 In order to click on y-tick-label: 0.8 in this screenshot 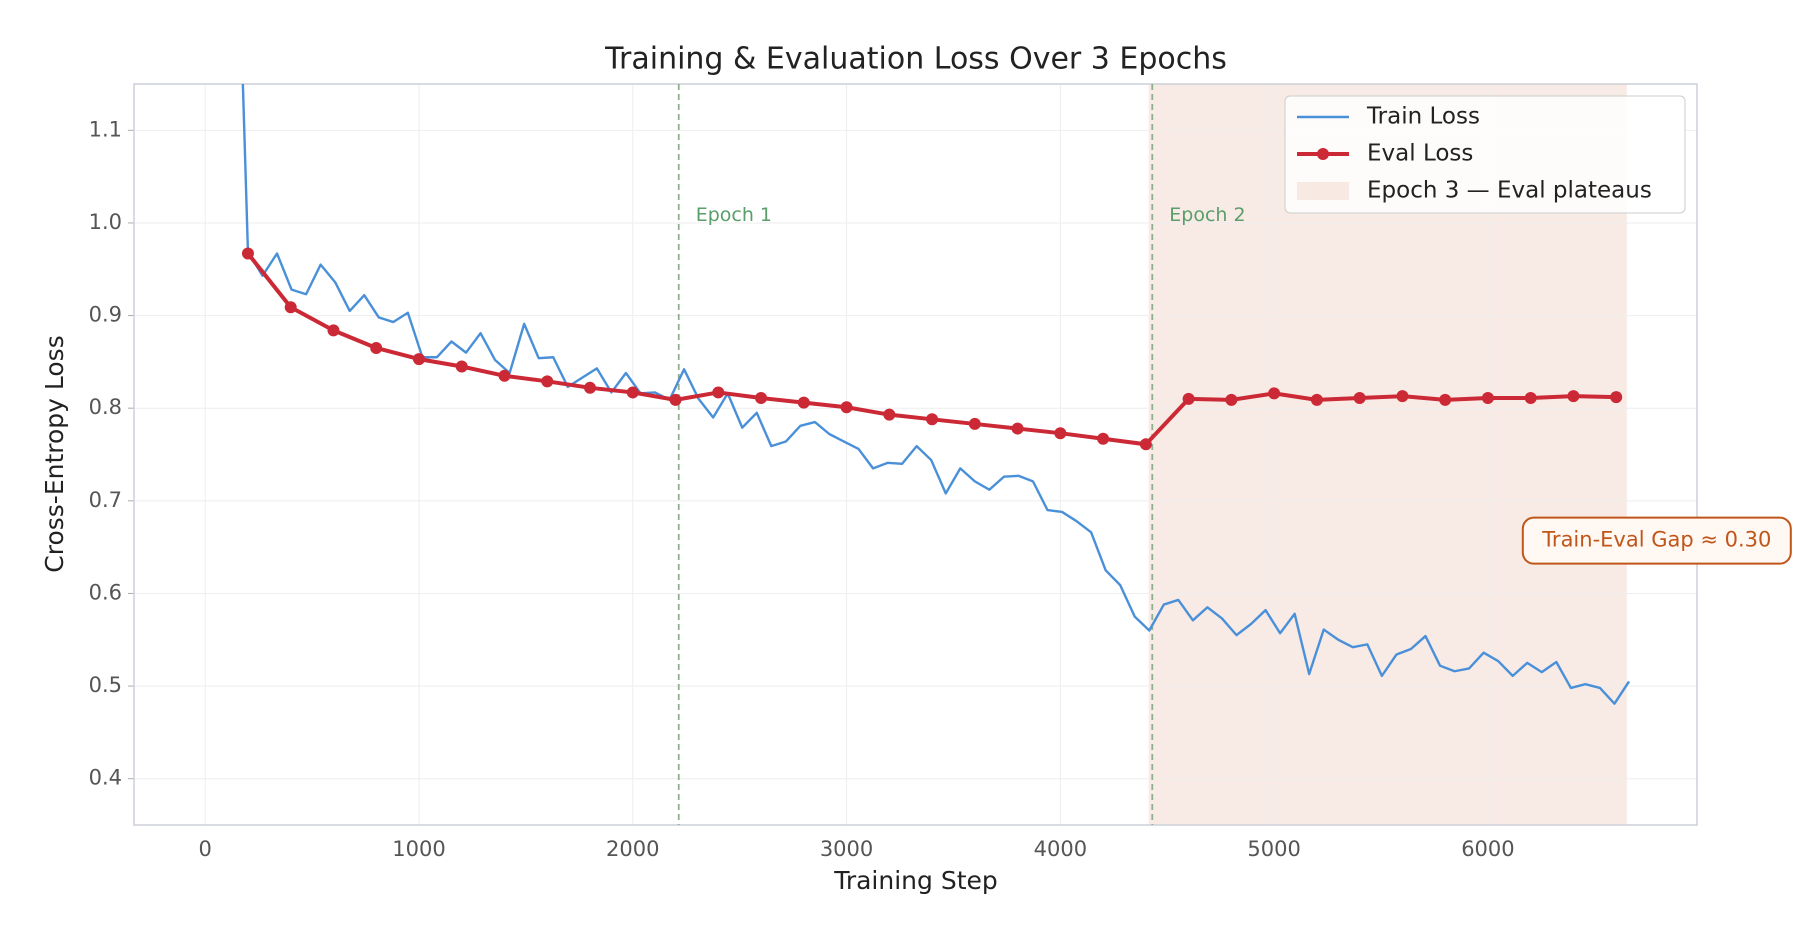, I will do `click(105, 407)`.